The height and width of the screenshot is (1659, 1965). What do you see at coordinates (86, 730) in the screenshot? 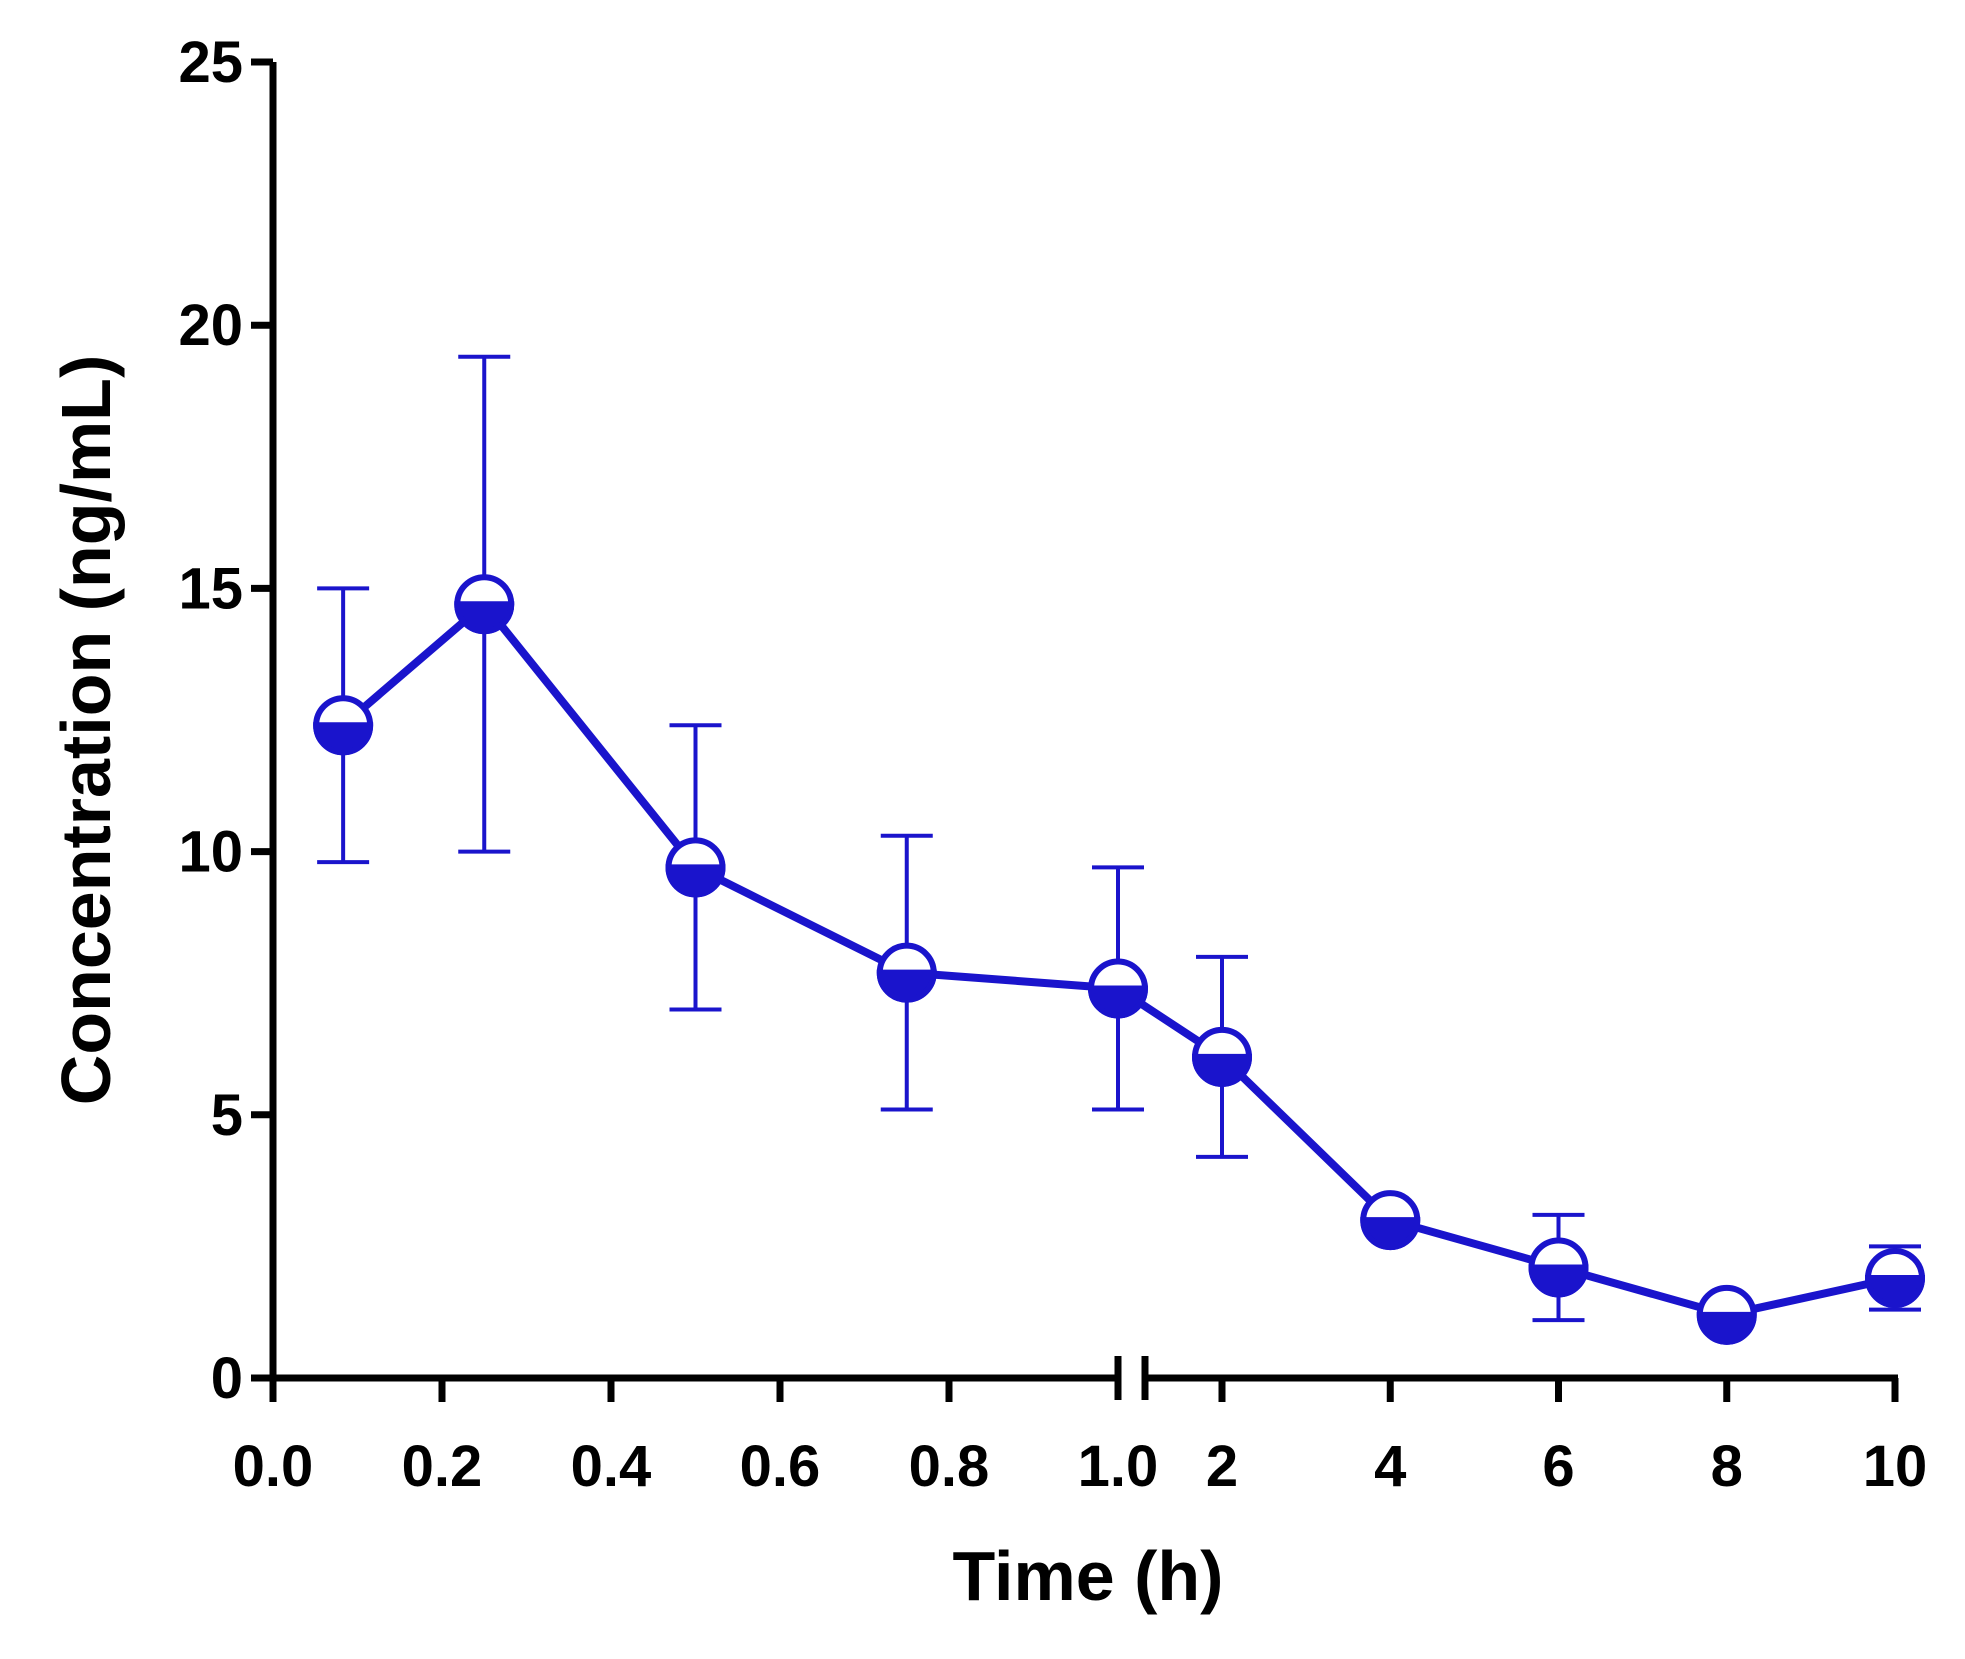
I see `y-axis-label: Concentration (ng/mL)` at bounding box center [86, 730].